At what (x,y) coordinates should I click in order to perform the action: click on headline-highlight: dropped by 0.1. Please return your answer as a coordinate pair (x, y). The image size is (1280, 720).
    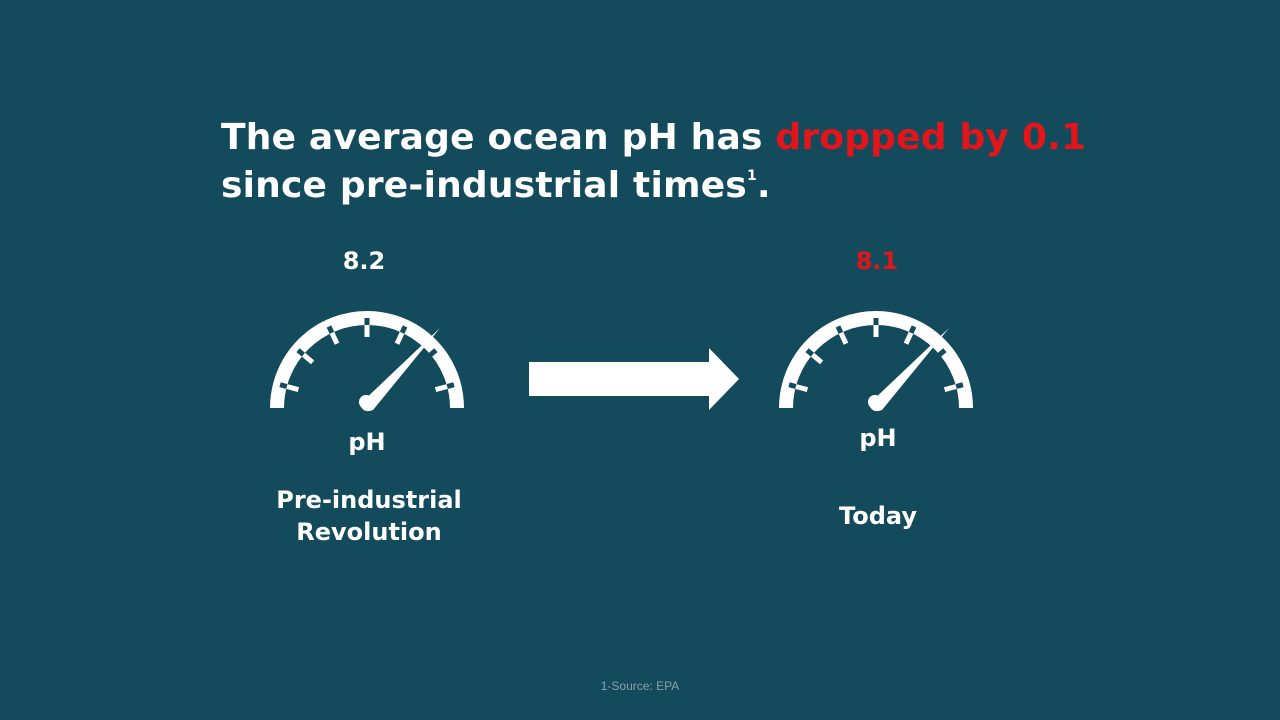
    Looking at the image, I should click on (931, 137).